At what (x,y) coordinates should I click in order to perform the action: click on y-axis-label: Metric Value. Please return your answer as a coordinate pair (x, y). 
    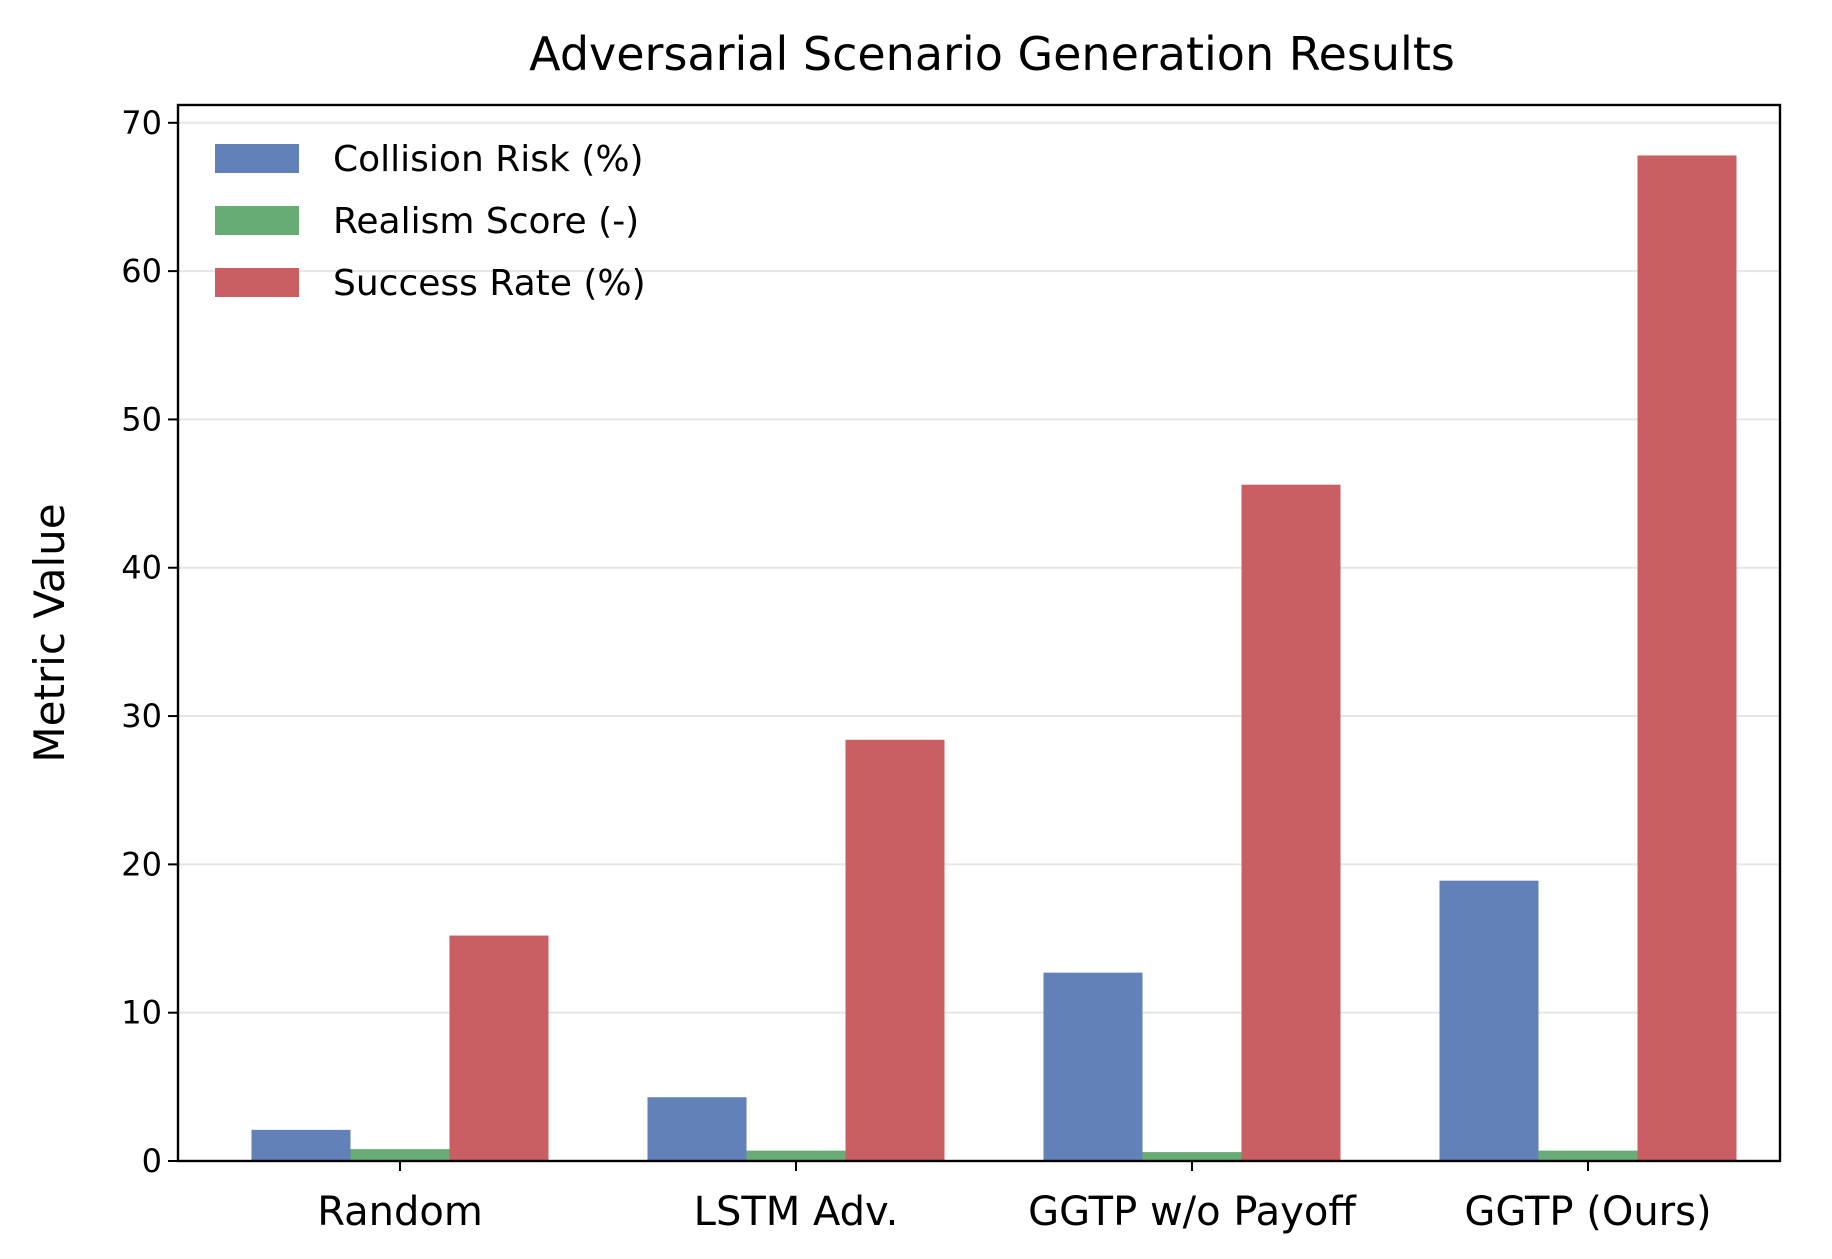
    Looking at the image, I should click on (49, 632).